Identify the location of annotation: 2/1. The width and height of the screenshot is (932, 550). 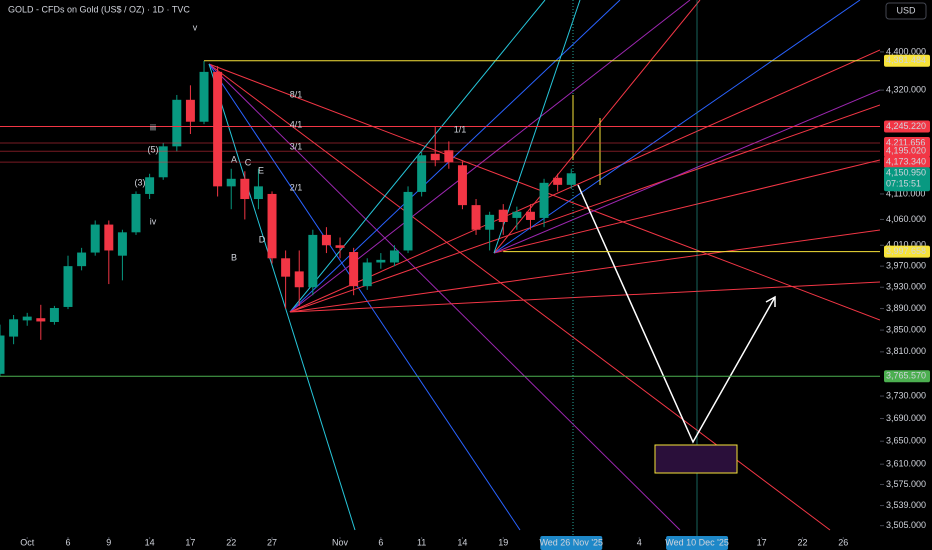
(296, 187).